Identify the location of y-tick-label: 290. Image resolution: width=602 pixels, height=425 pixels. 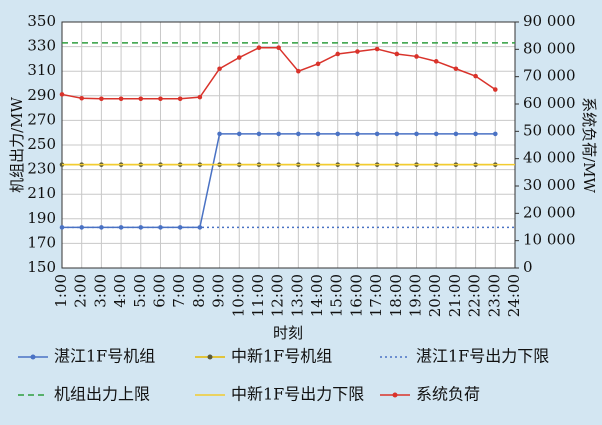
(41, 95).